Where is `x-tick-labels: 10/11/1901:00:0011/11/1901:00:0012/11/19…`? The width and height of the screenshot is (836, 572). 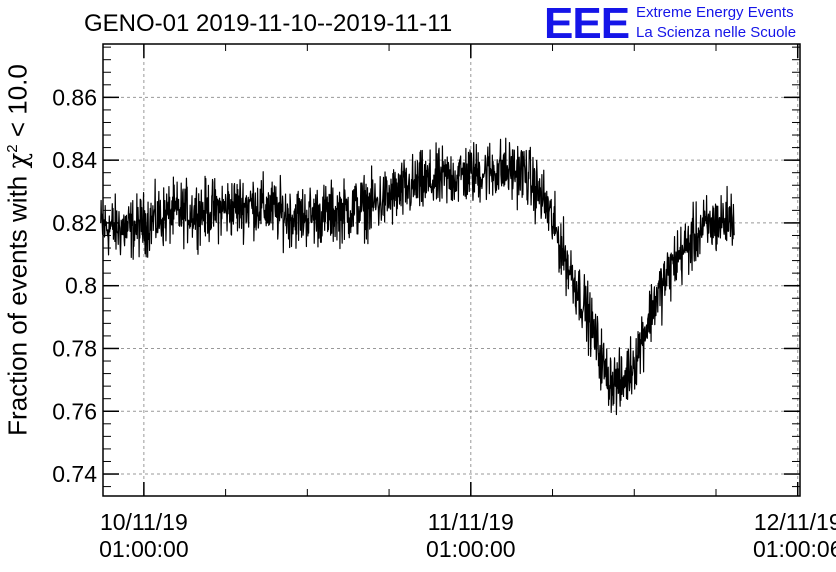 x-tick-labels: 10/11/1901:00:0011/11/1901:00:0012/11/19… is located at coordinates (467, 535).